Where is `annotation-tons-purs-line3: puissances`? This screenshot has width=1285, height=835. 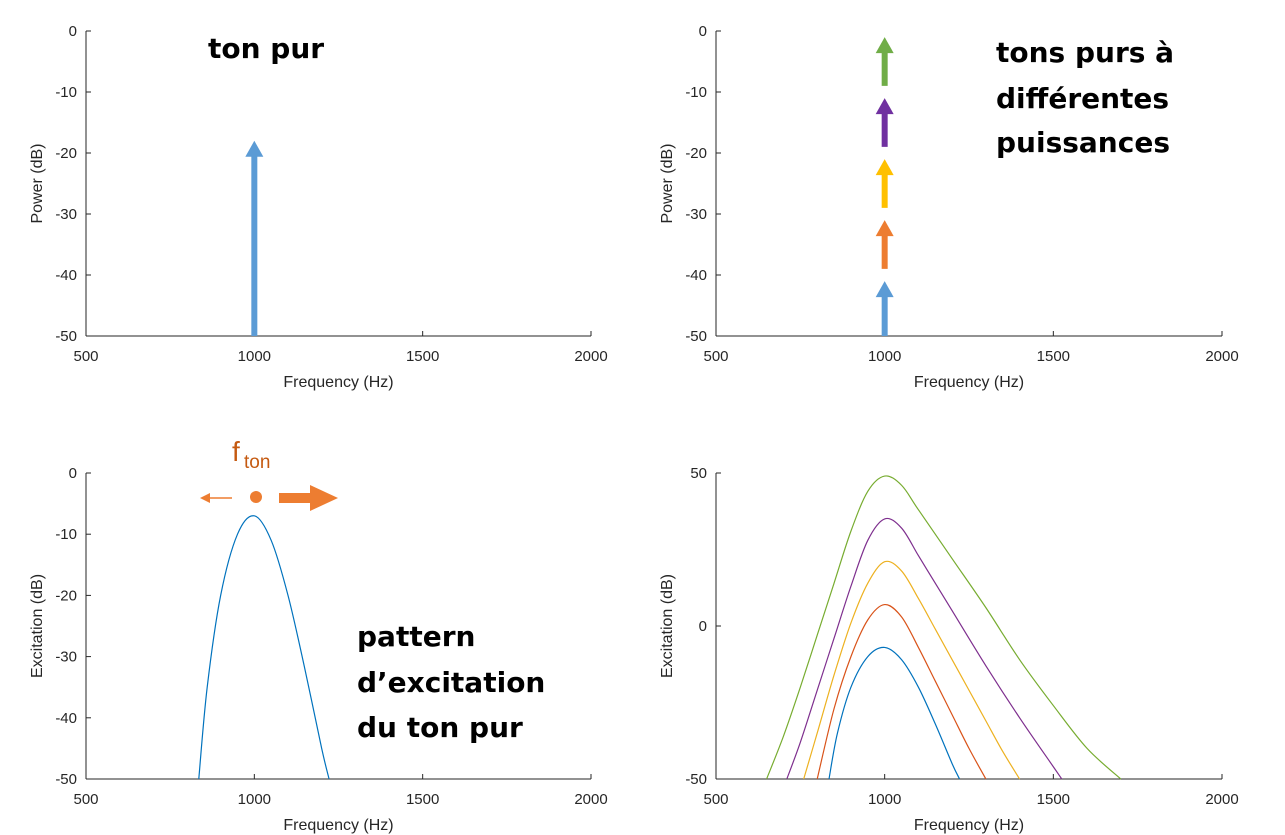 annotation-tons-purs-line3: puissances is located at coordinates (1083, 142).